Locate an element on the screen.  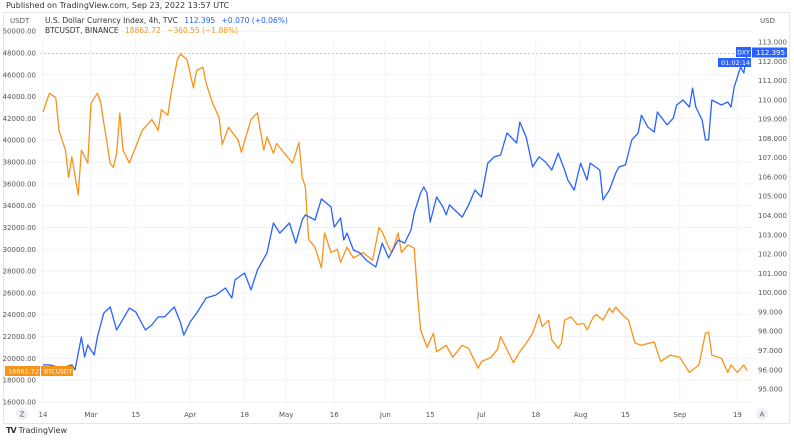
legend-btc-last: 18862.72 is located at coordinates (143, 30).